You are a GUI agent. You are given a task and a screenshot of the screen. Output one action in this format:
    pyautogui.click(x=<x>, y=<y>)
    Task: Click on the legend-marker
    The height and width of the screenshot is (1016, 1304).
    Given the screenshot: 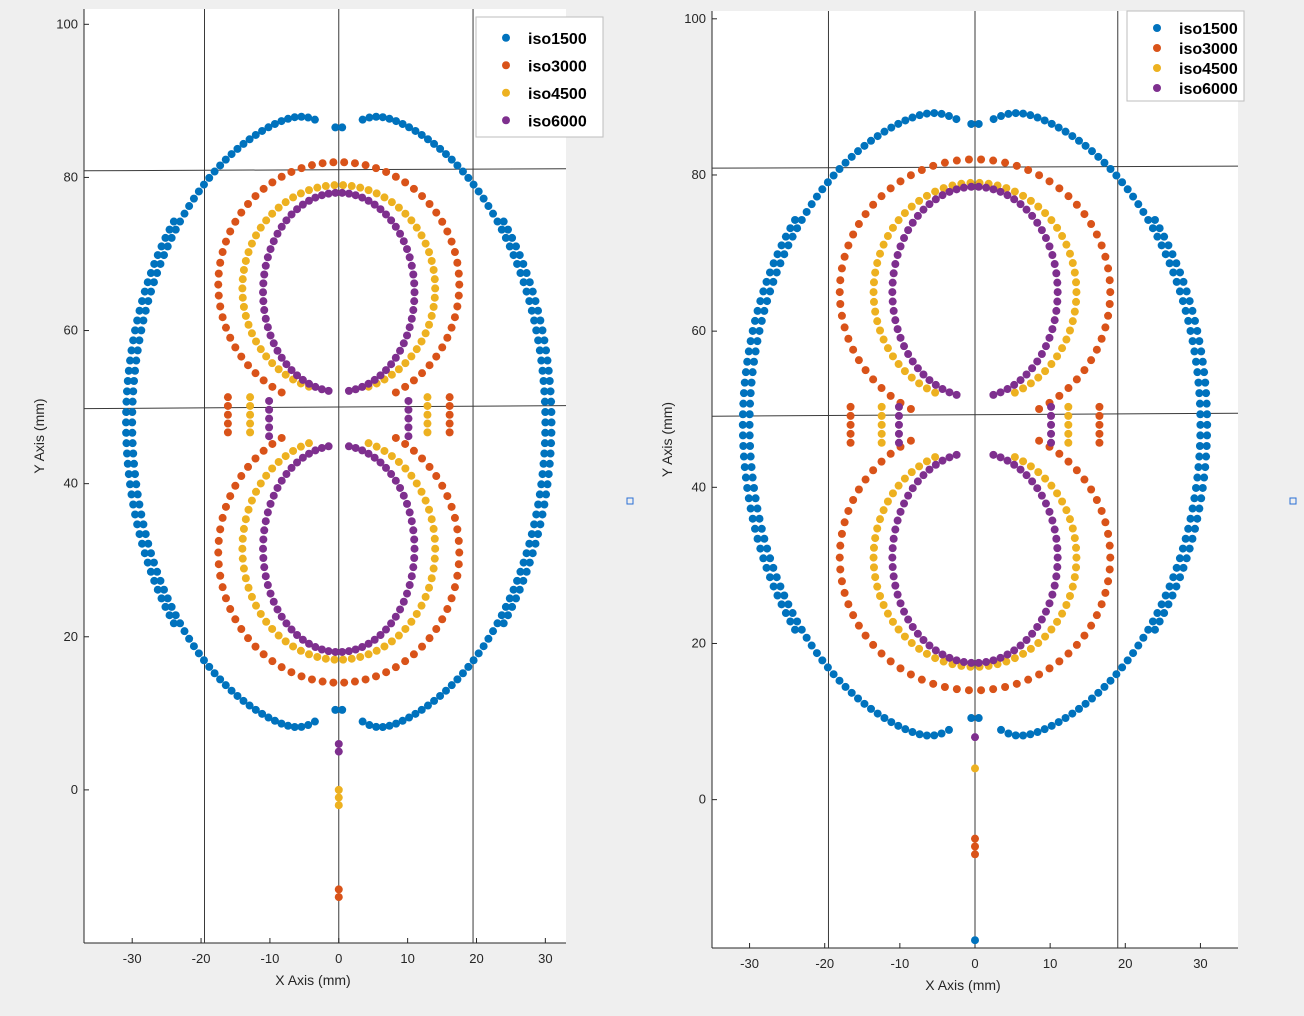 What is the action you would take?
    pyautogui.click(x=506, y=120)
    